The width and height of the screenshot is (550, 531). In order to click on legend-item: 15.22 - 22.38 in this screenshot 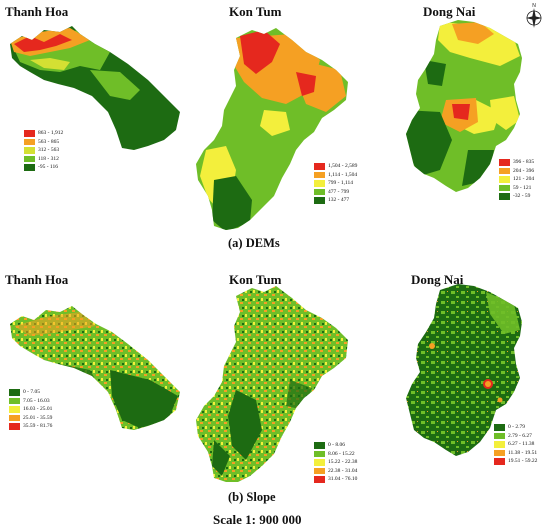, I will do `click(335, 462)`.